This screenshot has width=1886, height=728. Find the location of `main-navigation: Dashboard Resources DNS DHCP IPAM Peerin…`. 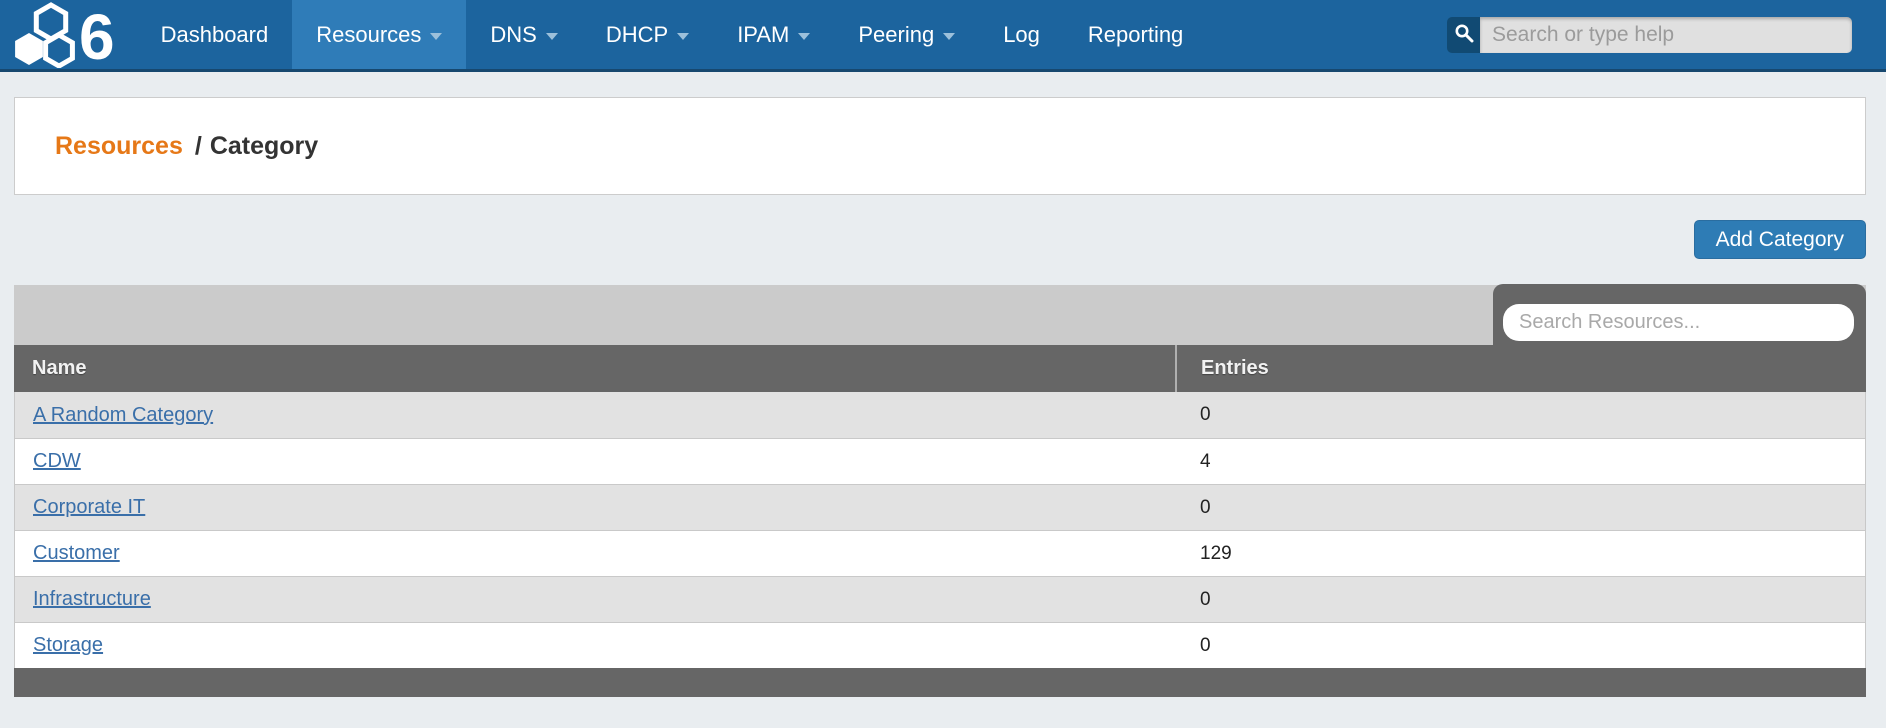

main-navigation: Dashboard Resources DNS DHCP IPAM Peerin… is located at coordinates (672, 34).